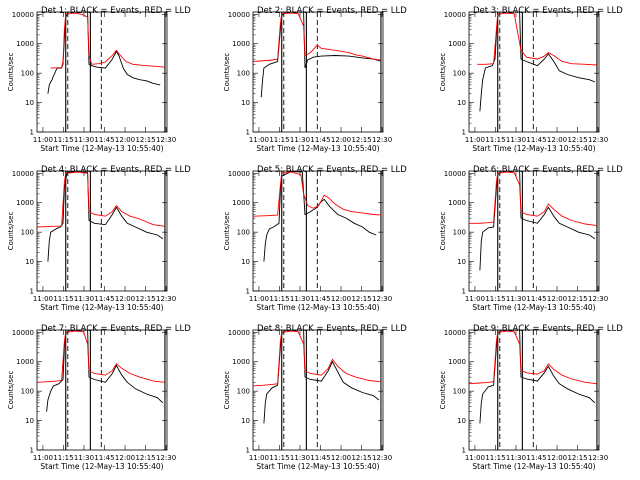 This screenshot has width=640, height=480. What do you see at coordinates (548, 11) in the screenshot?
I see `panel-title: Det 3: BLACK = Events, RED = LLD` at bounding box center [548, 11].